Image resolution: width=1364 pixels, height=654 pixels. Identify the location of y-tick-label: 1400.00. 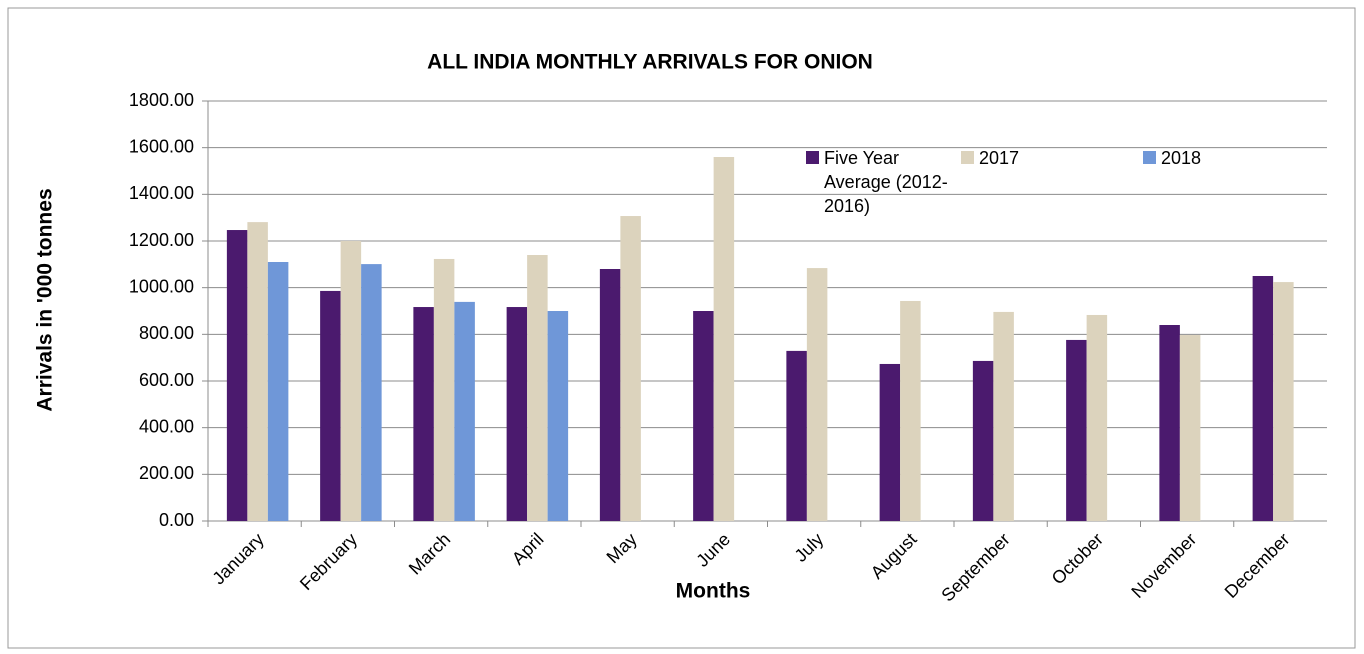
(161, 193).